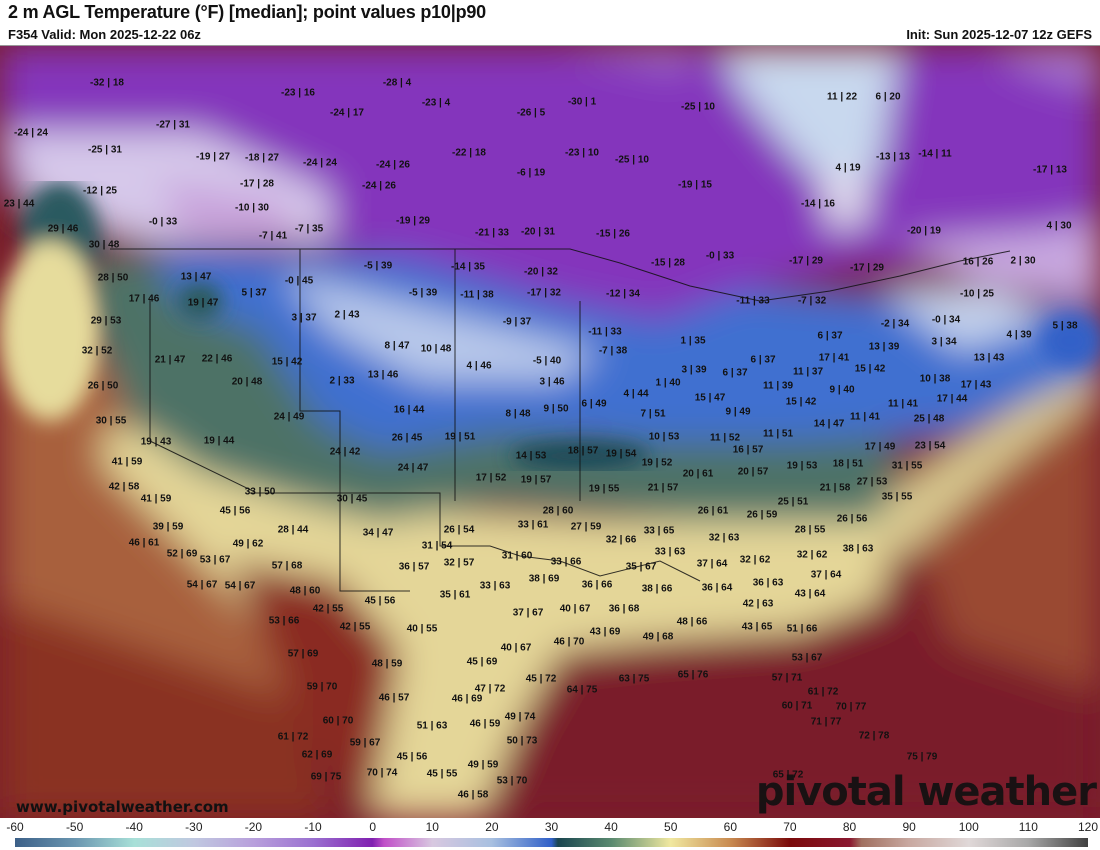  Describe the element at coordinates (730, 827) in the screenshot. I see `colorbar-tick-label: 60` at that location.